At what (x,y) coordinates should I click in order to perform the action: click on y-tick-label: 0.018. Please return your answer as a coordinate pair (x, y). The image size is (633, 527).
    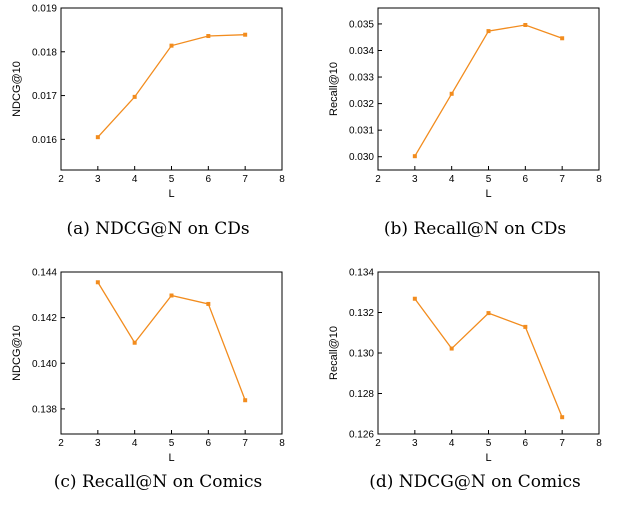
    Looking at the image, I should click on (44, 52).